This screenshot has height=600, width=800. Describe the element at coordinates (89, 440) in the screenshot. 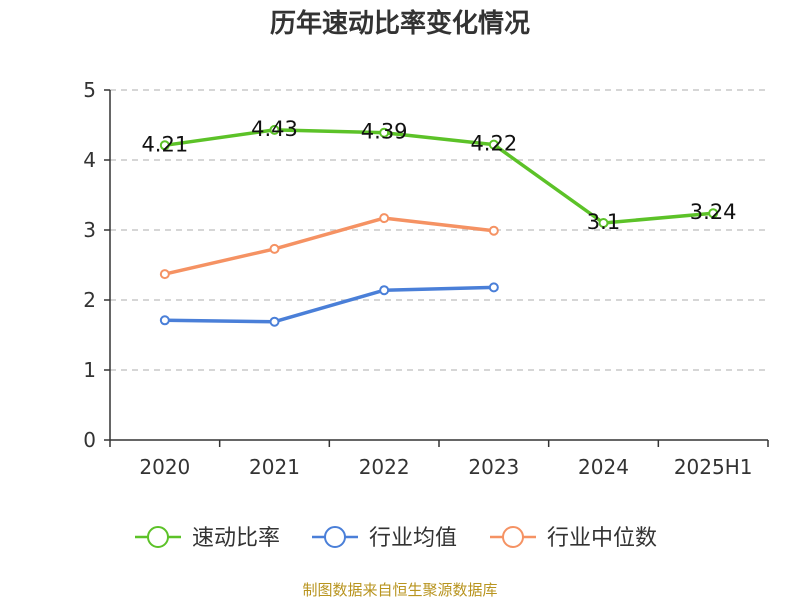

I see `y-tick-label: 0` at that location.